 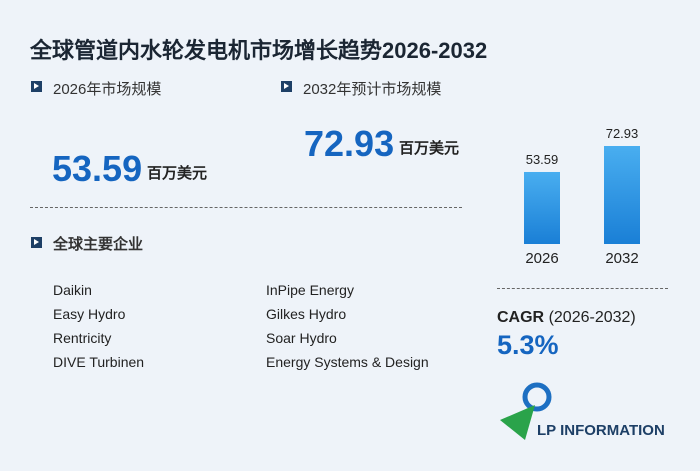 What do you see at coordinates (107, 89) in the screenshot?
I see `section-label: 2026年市场规模` at bounding box center [107, 89].